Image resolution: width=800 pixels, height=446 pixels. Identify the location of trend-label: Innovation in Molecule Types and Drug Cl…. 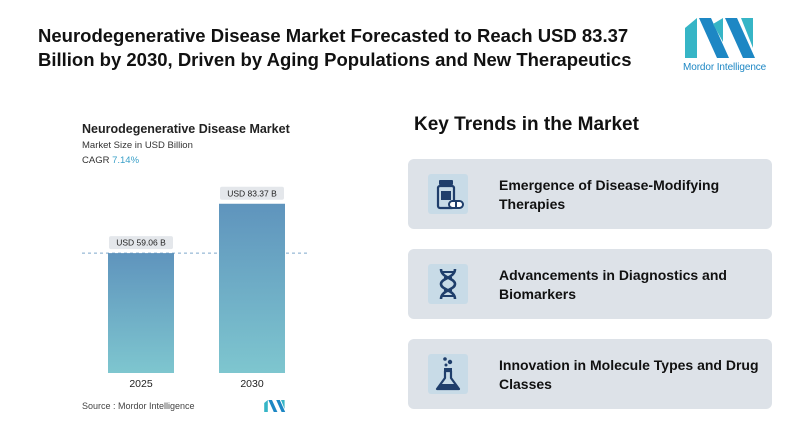
(629, 374).